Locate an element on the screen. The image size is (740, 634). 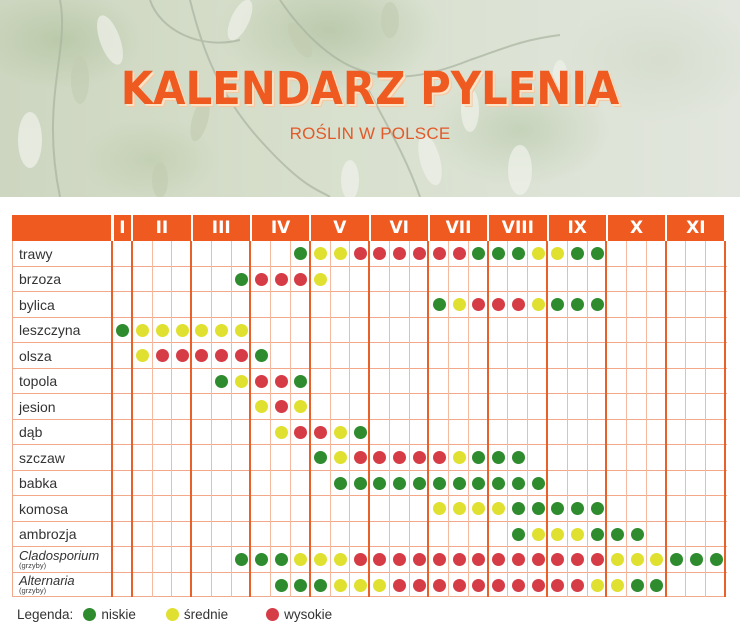
plant-name: olsza is located at coordinates (35, 355).